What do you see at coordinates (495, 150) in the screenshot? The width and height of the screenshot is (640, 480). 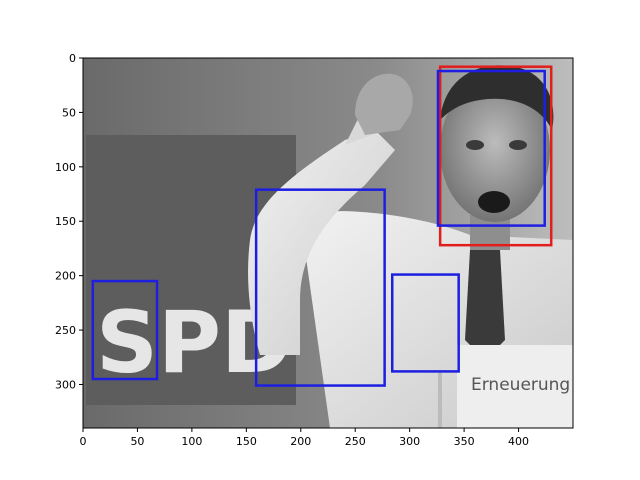 I see `head` at bounding box center [495, 150].